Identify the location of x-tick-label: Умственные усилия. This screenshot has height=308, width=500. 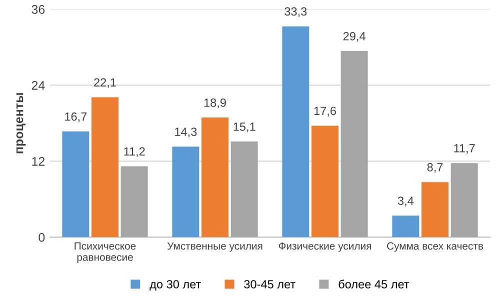
(214, 247).